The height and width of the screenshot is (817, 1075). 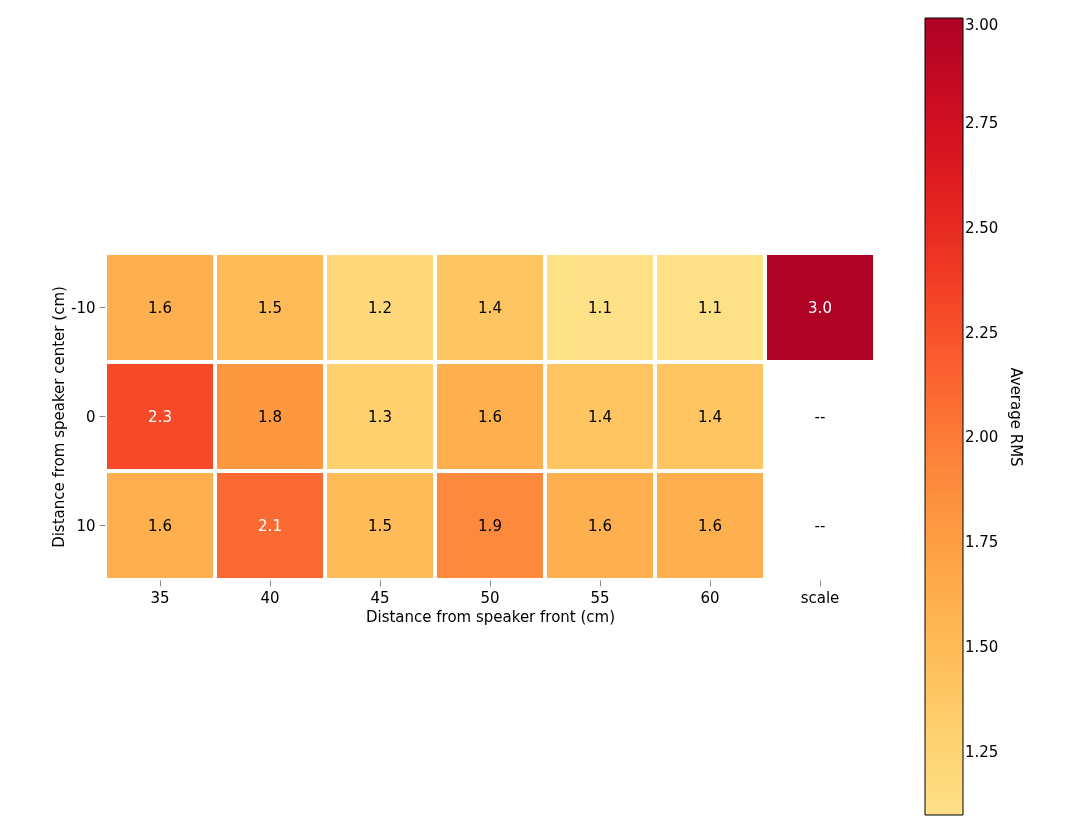 What do you see at coordinates (490, 597) in the screenshot?
I see `x-tick-label: 50` at bounding box center [490, 597].